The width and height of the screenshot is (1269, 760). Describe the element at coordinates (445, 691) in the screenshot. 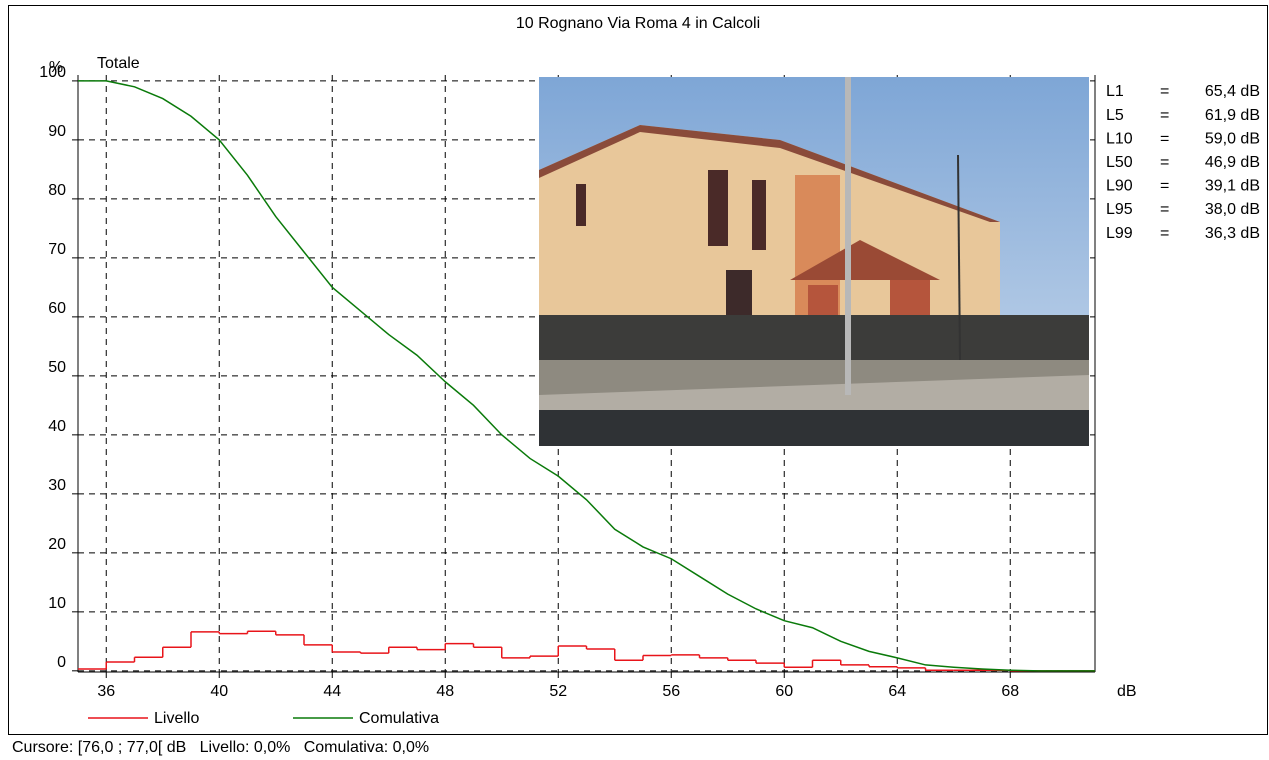

I see `x-tick-label: 48` at that location.